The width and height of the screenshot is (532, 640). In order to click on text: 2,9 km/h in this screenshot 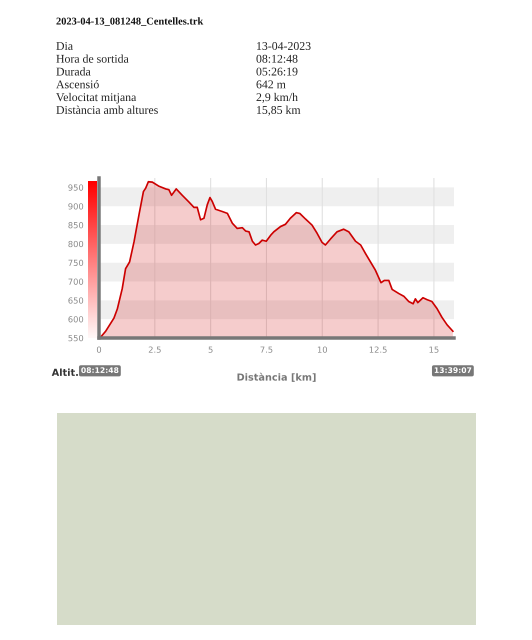, I will do `click(277, 97)`.